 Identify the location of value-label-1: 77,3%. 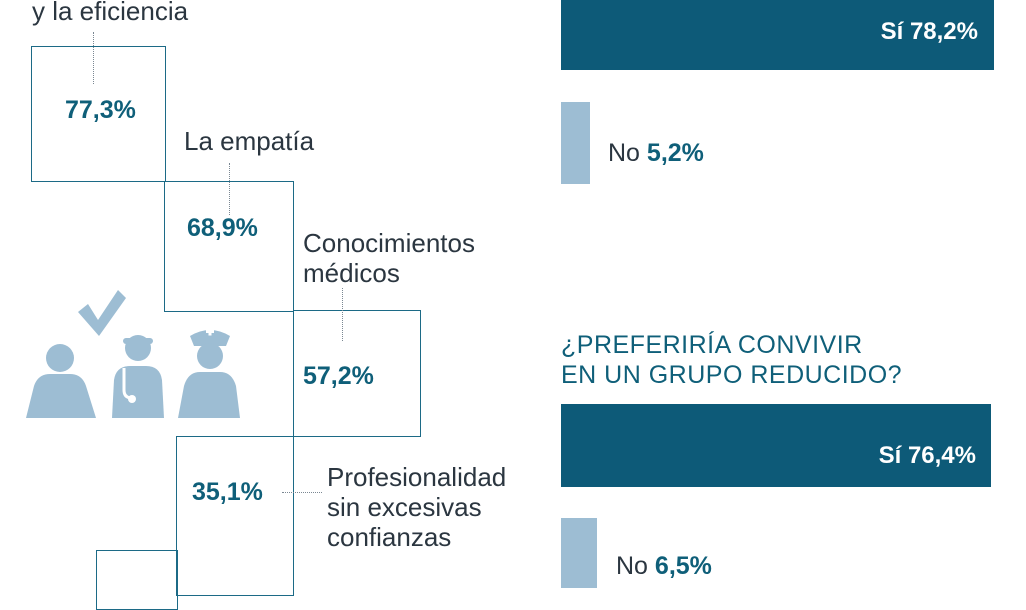
(100, 110).